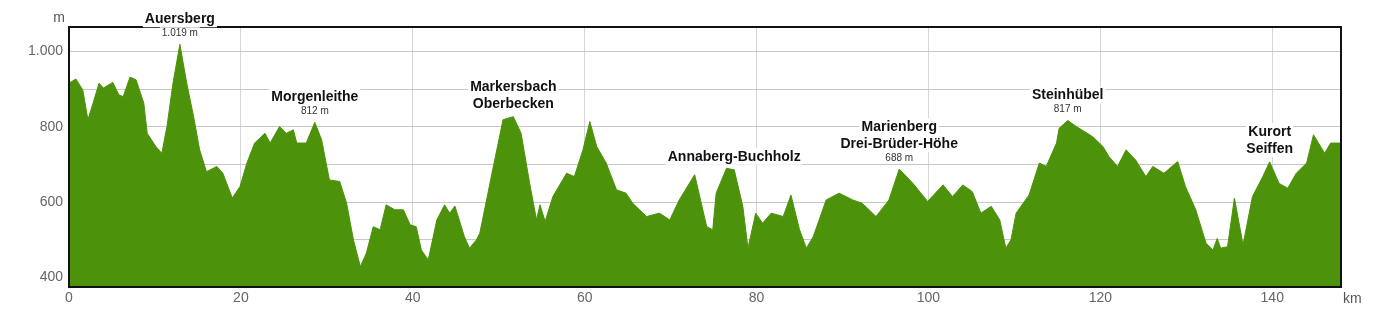 The width and height of the screenshot is (1380, 330). Describe the element at coordinates (1352, 297) in the screenshot. I see `x-axis-title: km` at that location.